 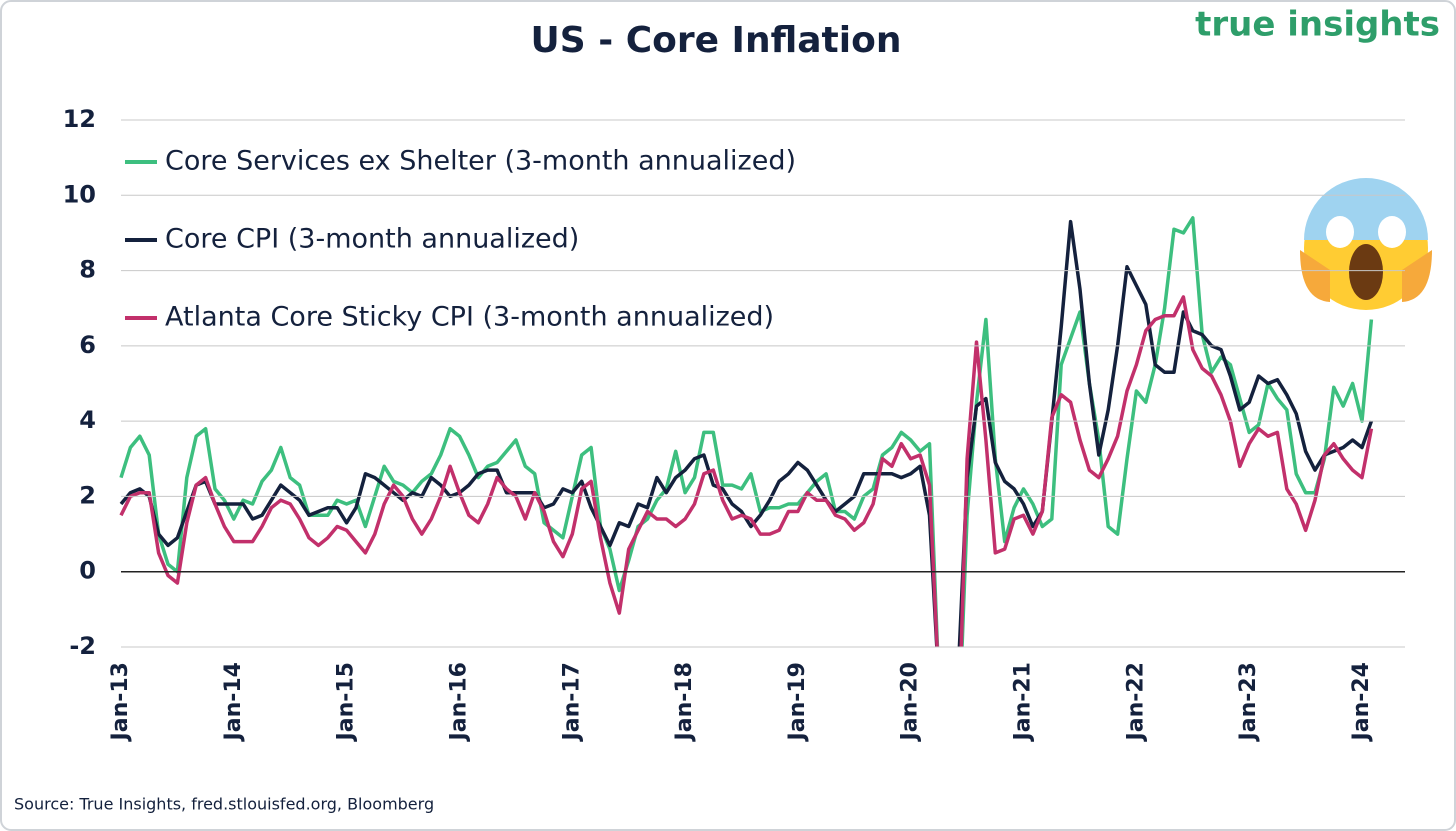 I want to click on legend-label: Core CPI (3-month annualized), so click(x=372, y=239).